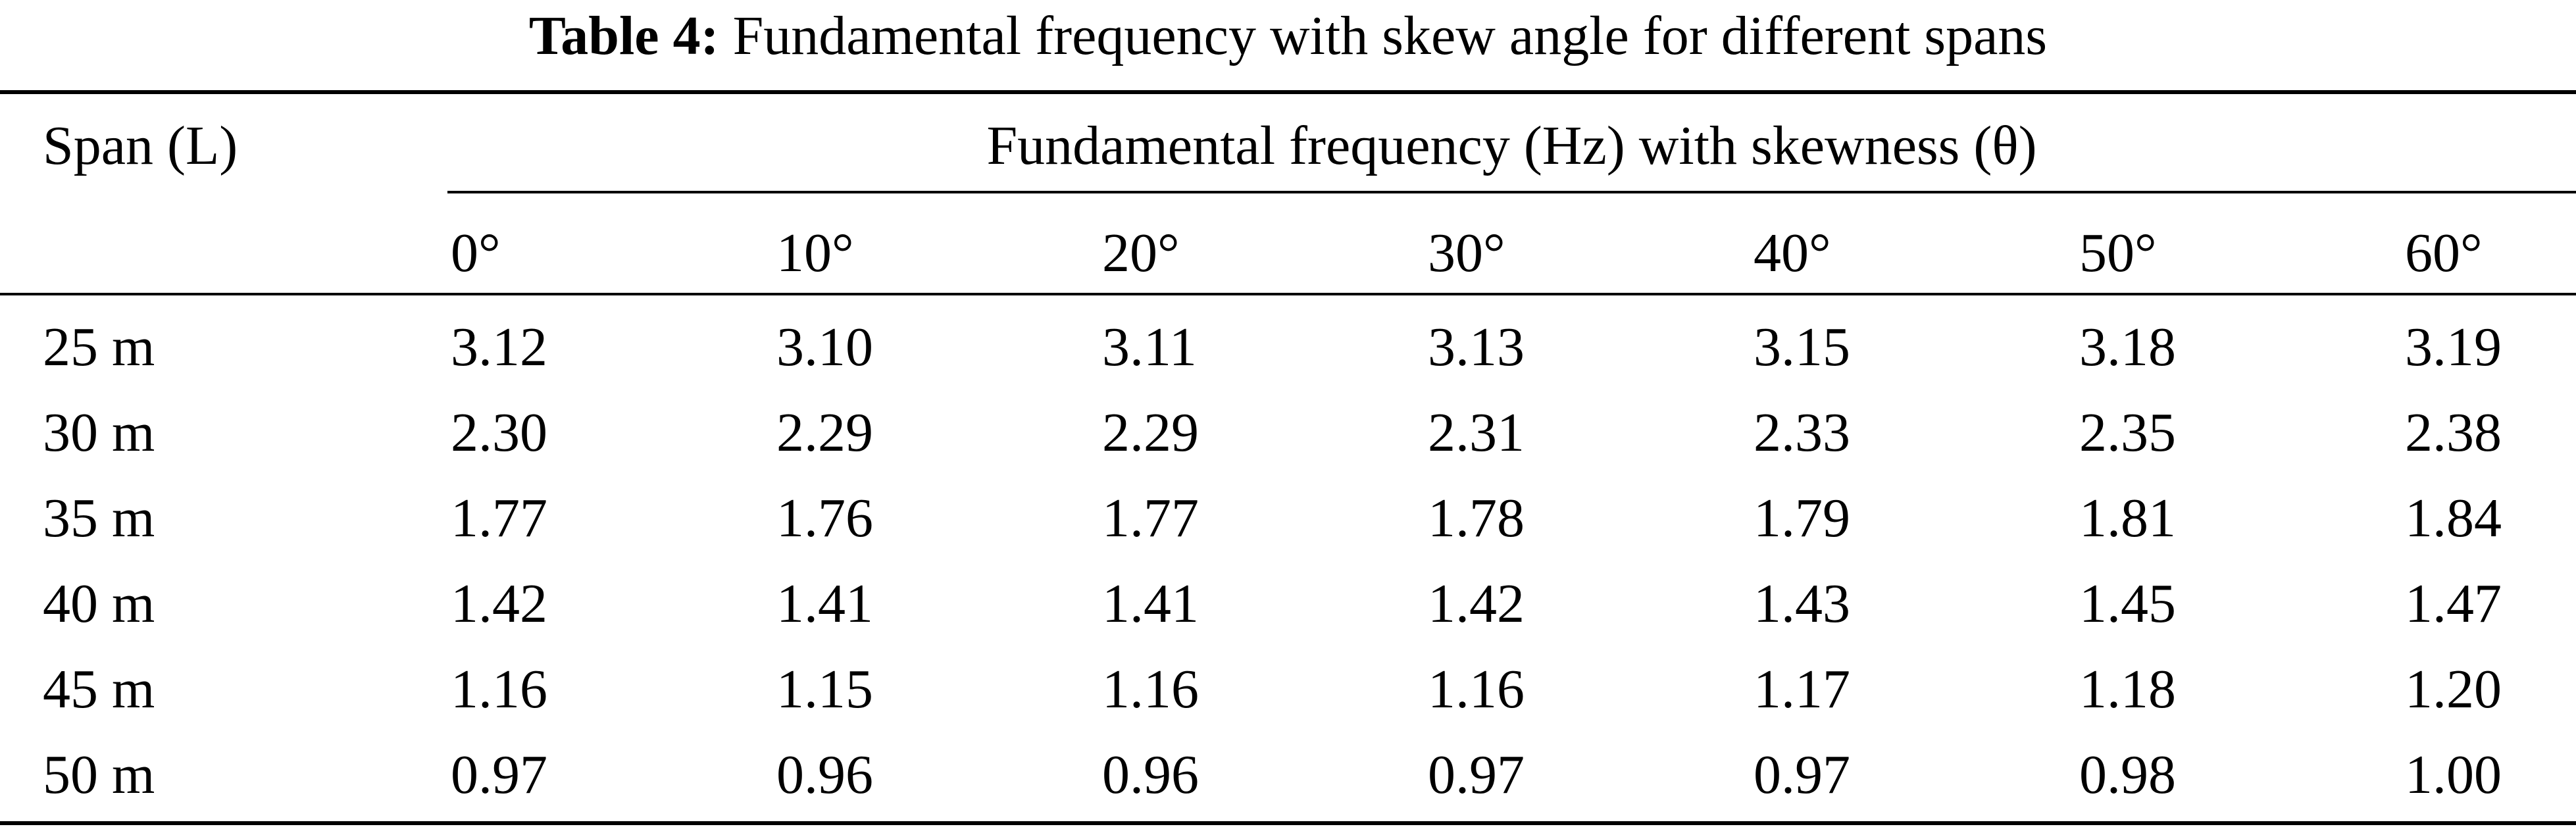  I want to click on angle-header: 10°, so click(815, 253).